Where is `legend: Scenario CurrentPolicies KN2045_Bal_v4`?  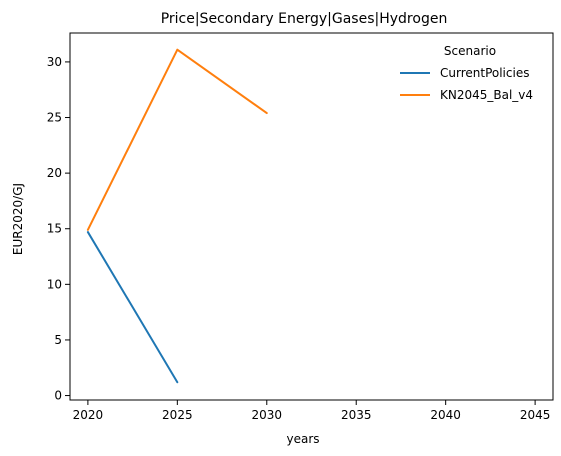 legend: Scenario CurrentPolicies KN2045_Bal_v4 is located at coordinates (466, 73).